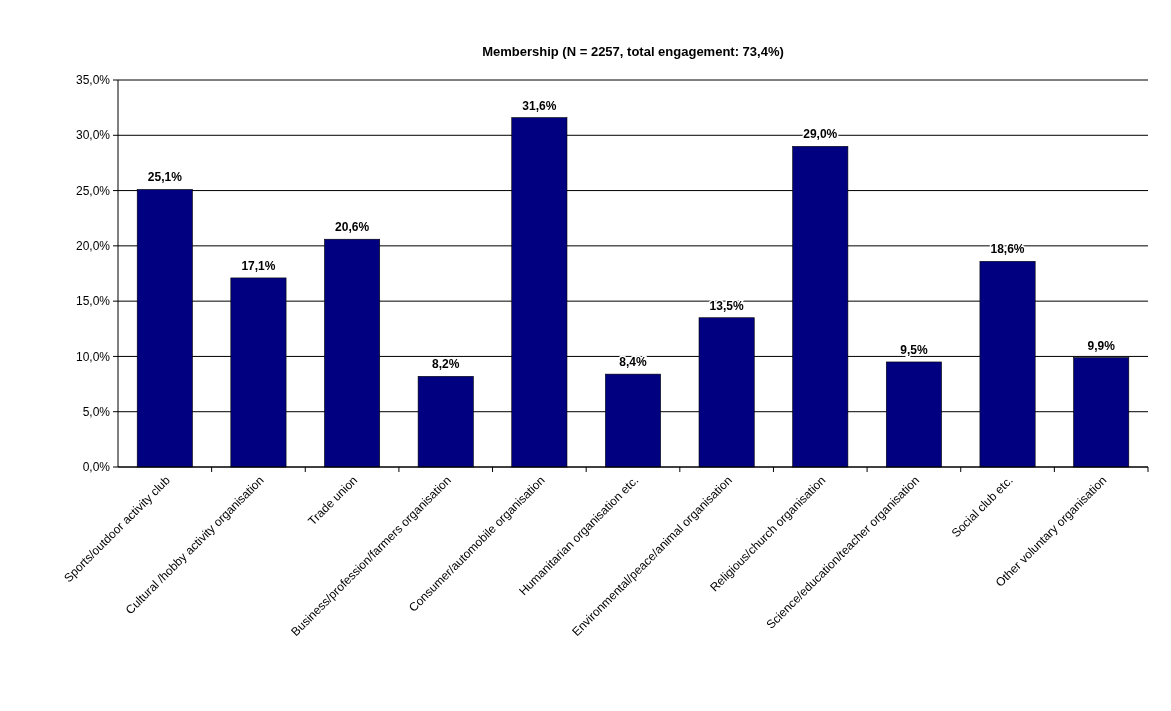 Image resolution: width=1171 pixels, height=711 pixels. What do you see at coordinates (96, 467) in the screenshot?
I see `y-tick-label: 0,0%` at bounding box center [96, 467].